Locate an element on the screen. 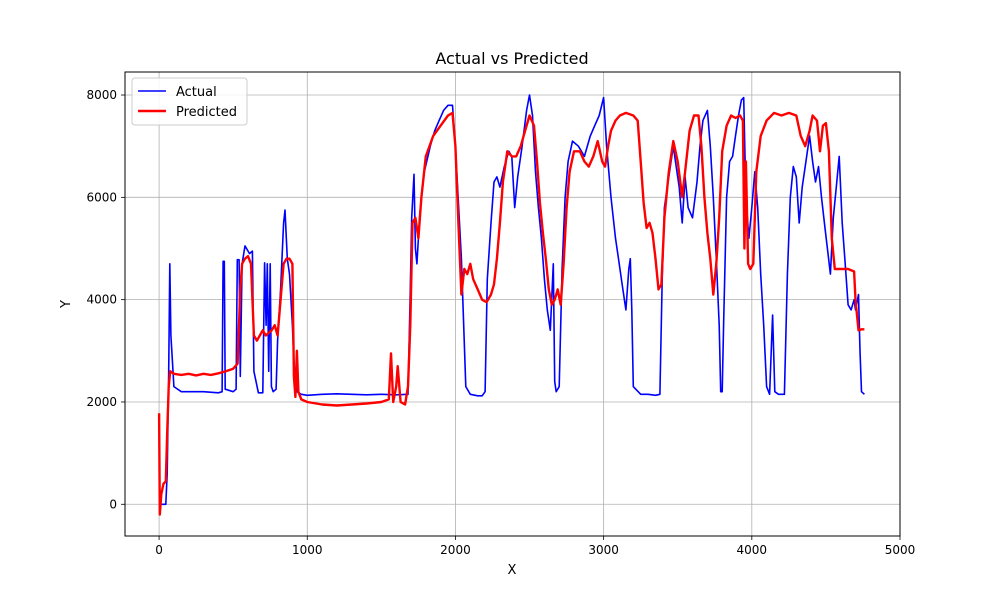 This screenshot has width=1000, height=600. y-axis-label: Y is located at coordinates (66, 304).